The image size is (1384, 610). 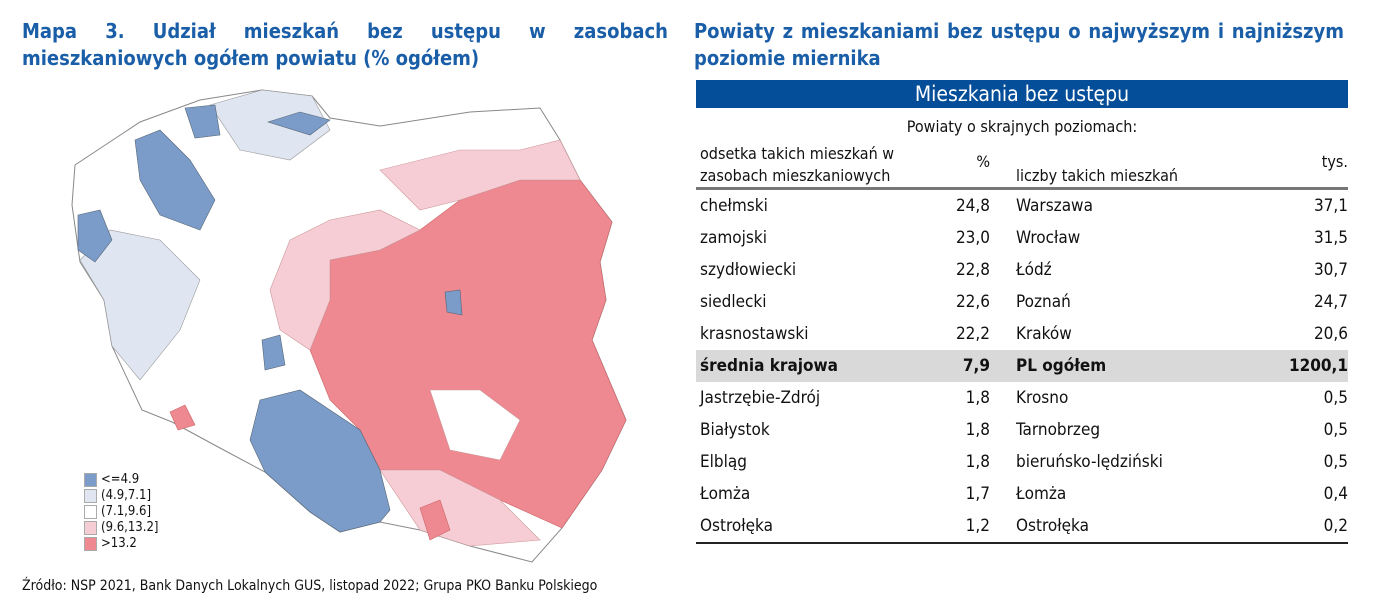 I want to click on table-row: Białystok 1,8 Tarnobrzeg 0,5, so click(x=1022, y=430).